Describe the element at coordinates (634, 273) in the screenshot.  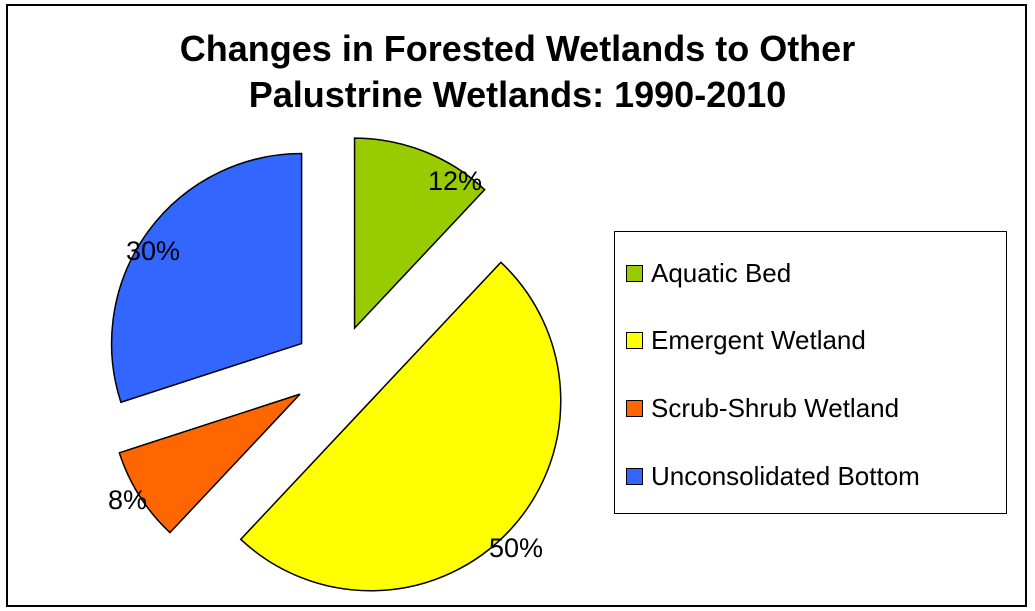
I see `legend-swatch-aquatic-bed` at that location.